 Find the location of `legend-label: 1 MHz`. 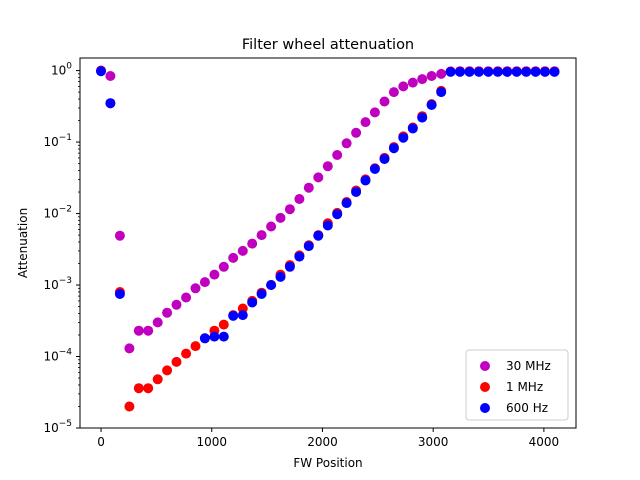

legend-label: 1 MHz is located at coordinates (524, 387).